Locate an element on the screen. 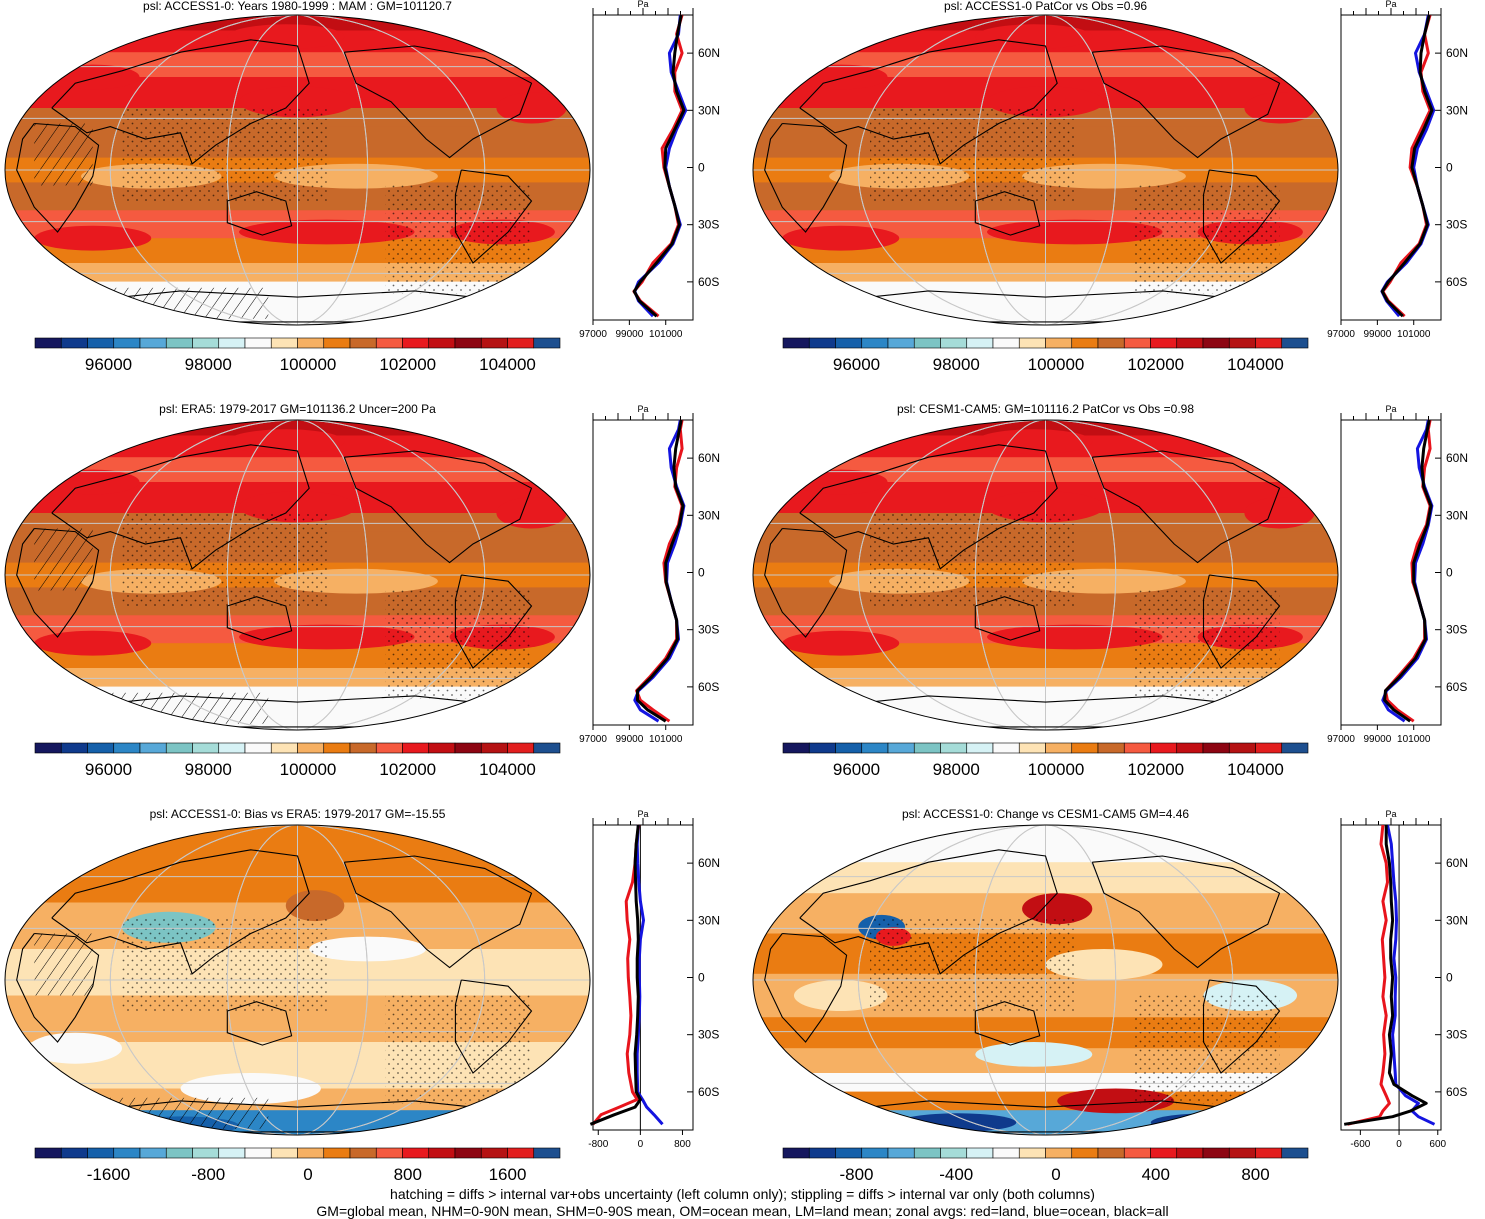 The height and width of the screenshot is (1219, 1485). colorbar-label: 400 is located at coordinates (1156, 1174).